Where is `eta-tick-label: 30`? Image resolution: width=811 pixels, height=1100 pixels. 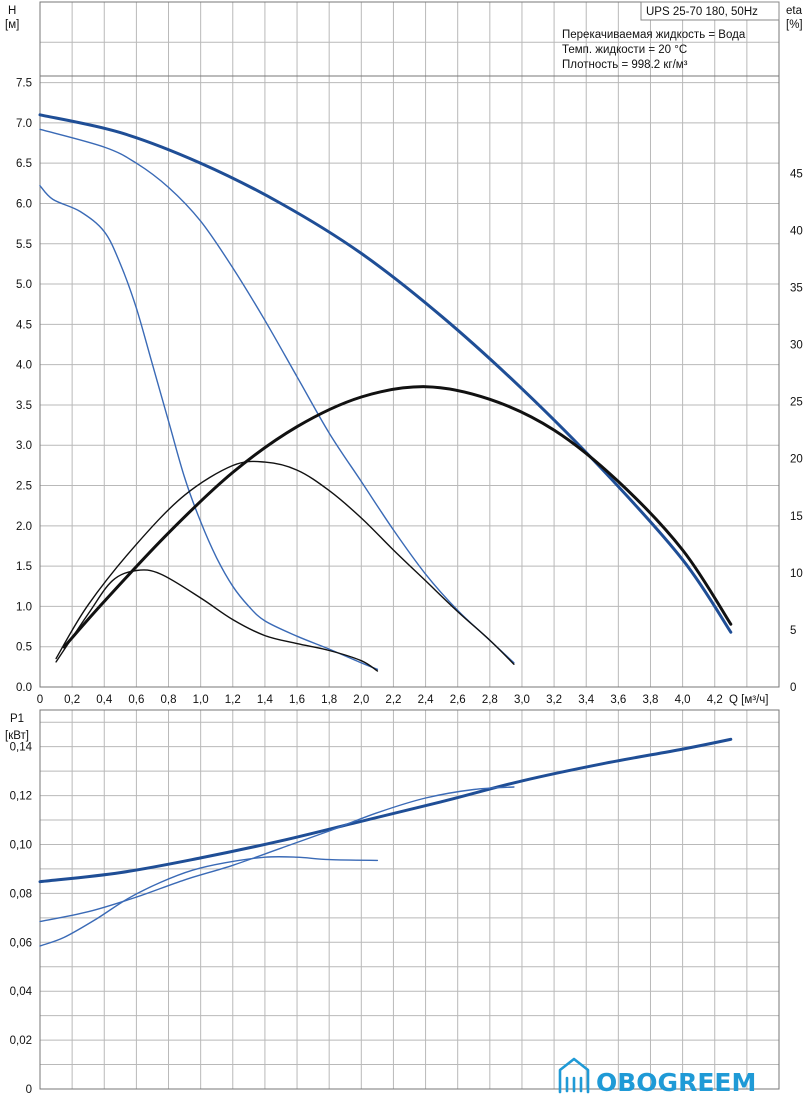
eta-tick-label: 30 is located at coordinates (796, 346).